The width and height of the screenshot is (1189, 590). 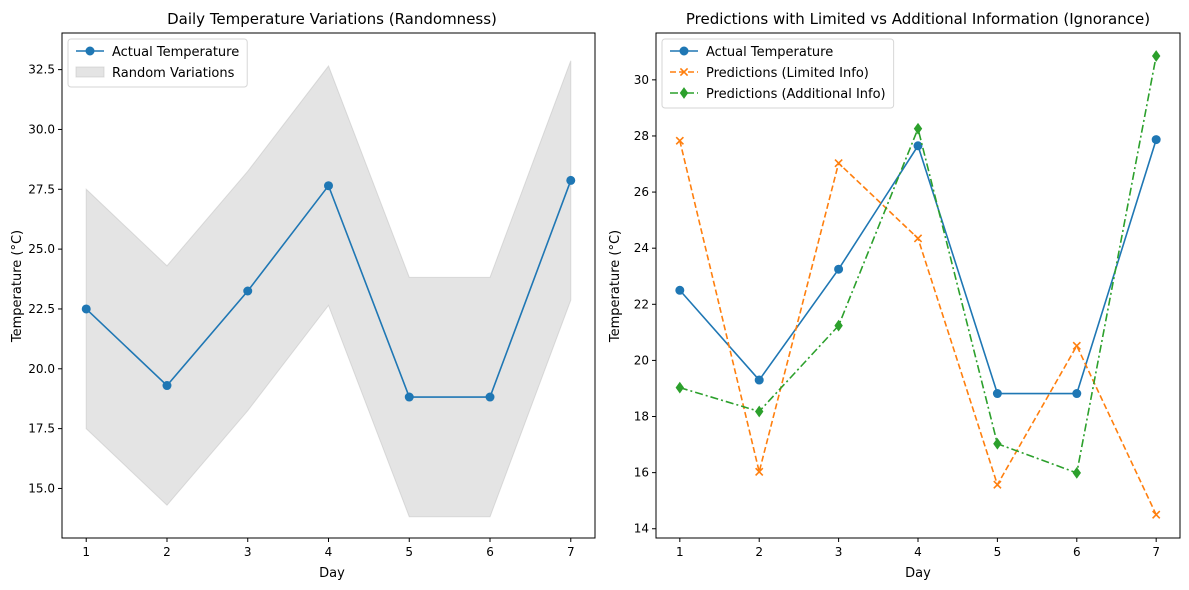 I want to click on legend-label: Predictions (Additional Info), so click(x=796, y=94).